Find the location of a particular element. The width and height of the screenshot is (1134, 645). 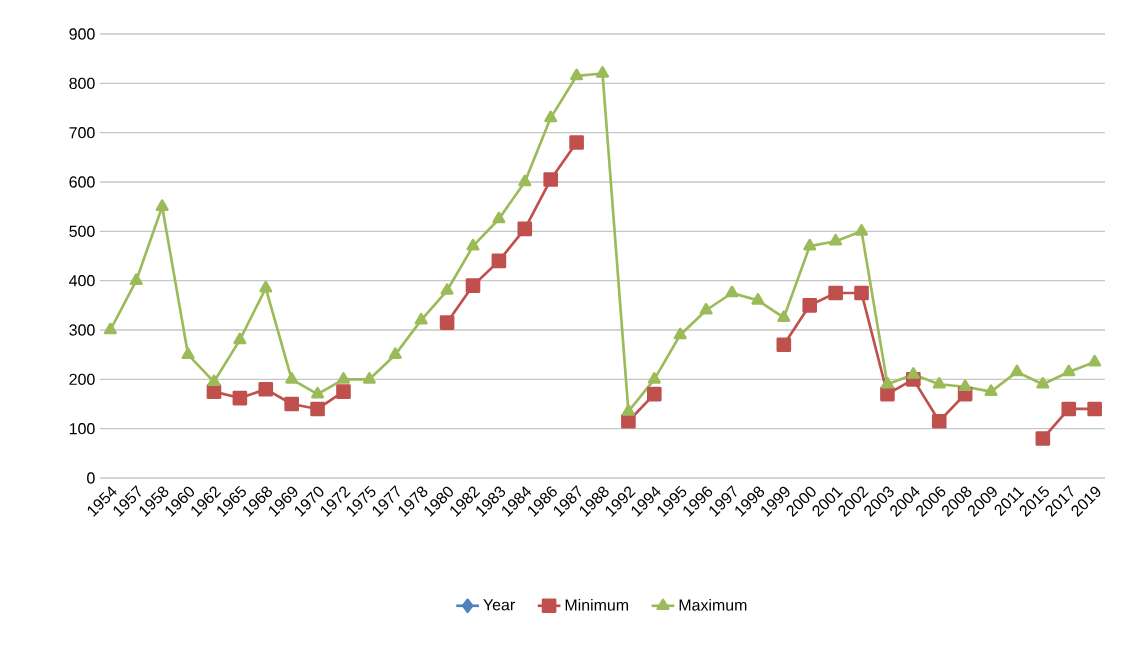

y-tick-label: 0 is located at coordinates (91, 478).